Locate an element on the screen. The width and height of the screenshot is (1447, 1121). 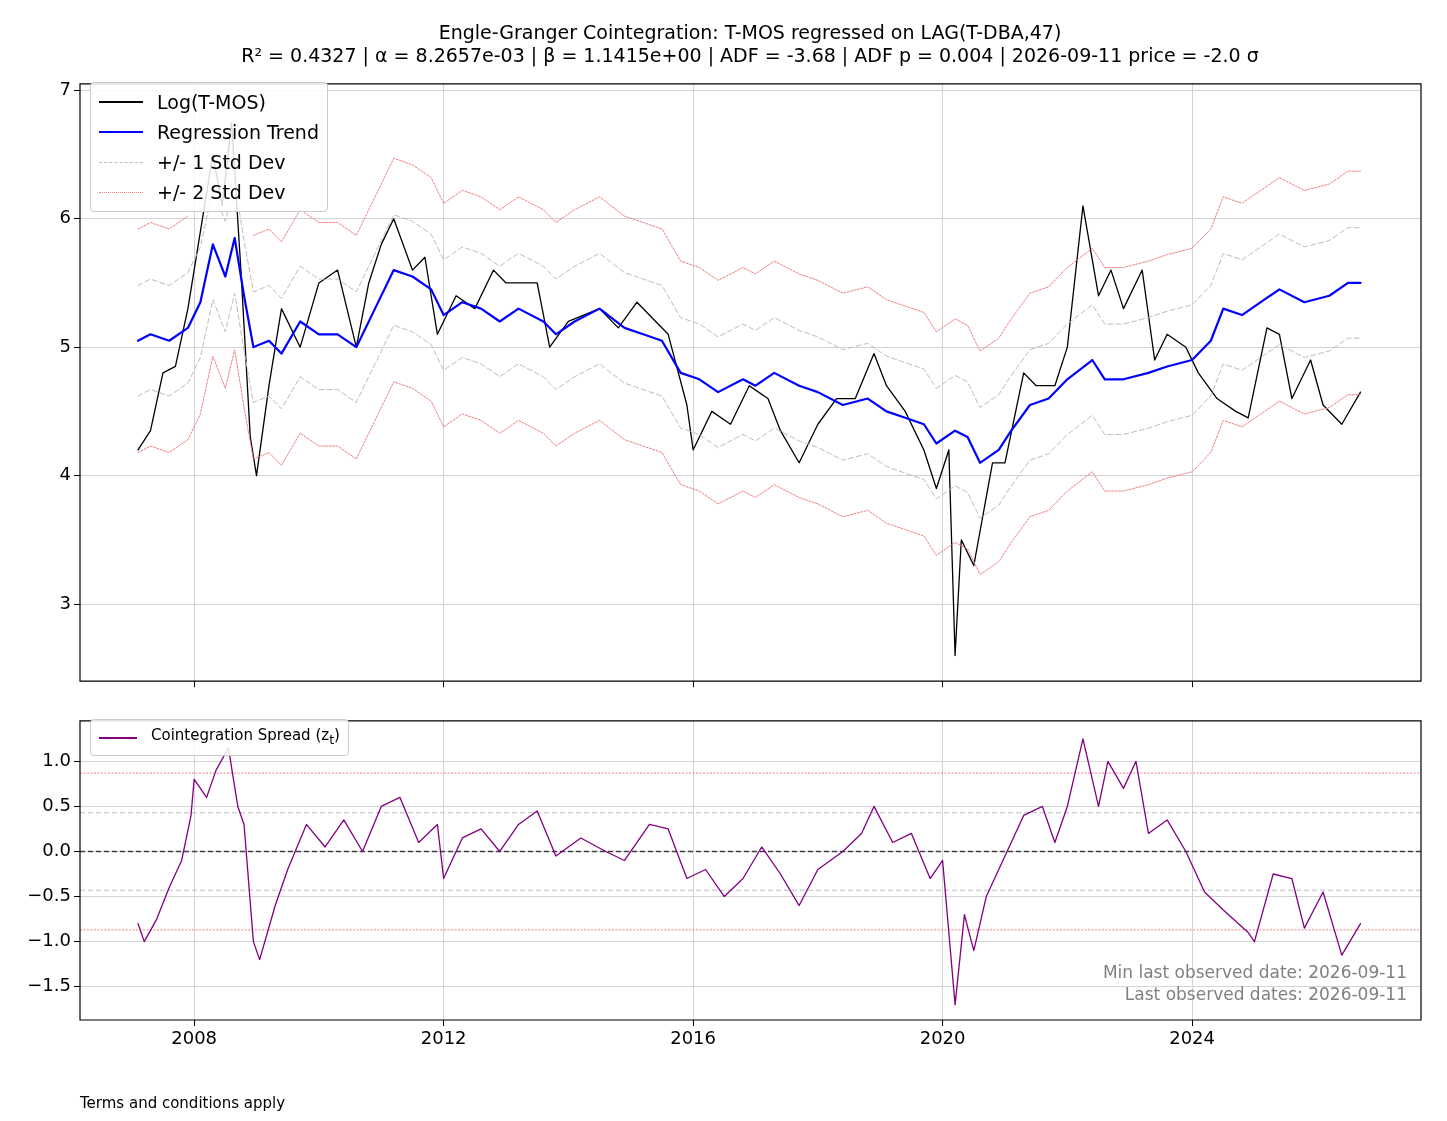
legend-label: +/- 1 Std Dev is located at coordinates (221, 162).